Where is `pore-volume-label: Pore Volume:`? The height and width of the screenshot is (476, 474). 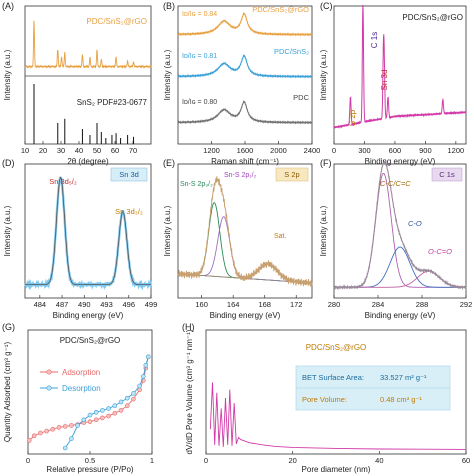
pore-volume-label: Pore Volume: is located at coordinates (324, 399).